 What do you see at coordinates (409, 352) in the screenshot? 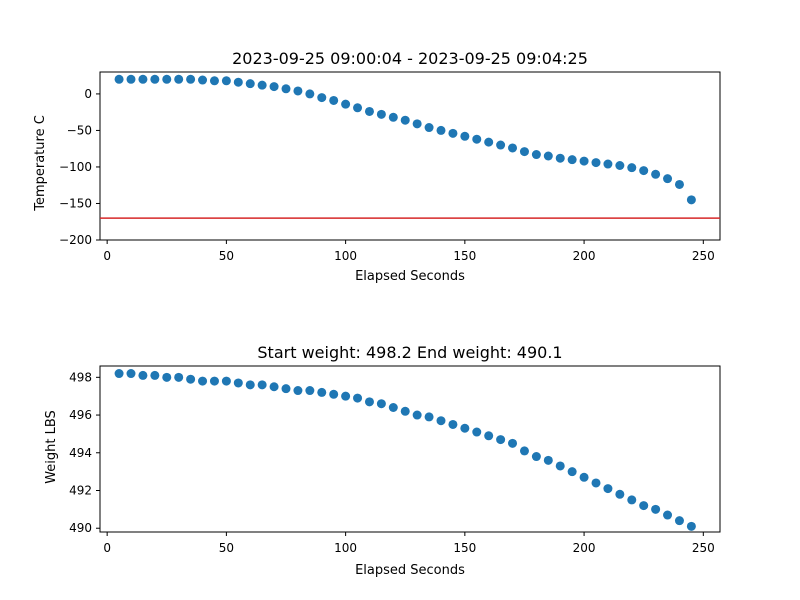
I see `weight-chart-title: Start weight: 498.2 End weight: 490.1` at bounding box center [409, 352].